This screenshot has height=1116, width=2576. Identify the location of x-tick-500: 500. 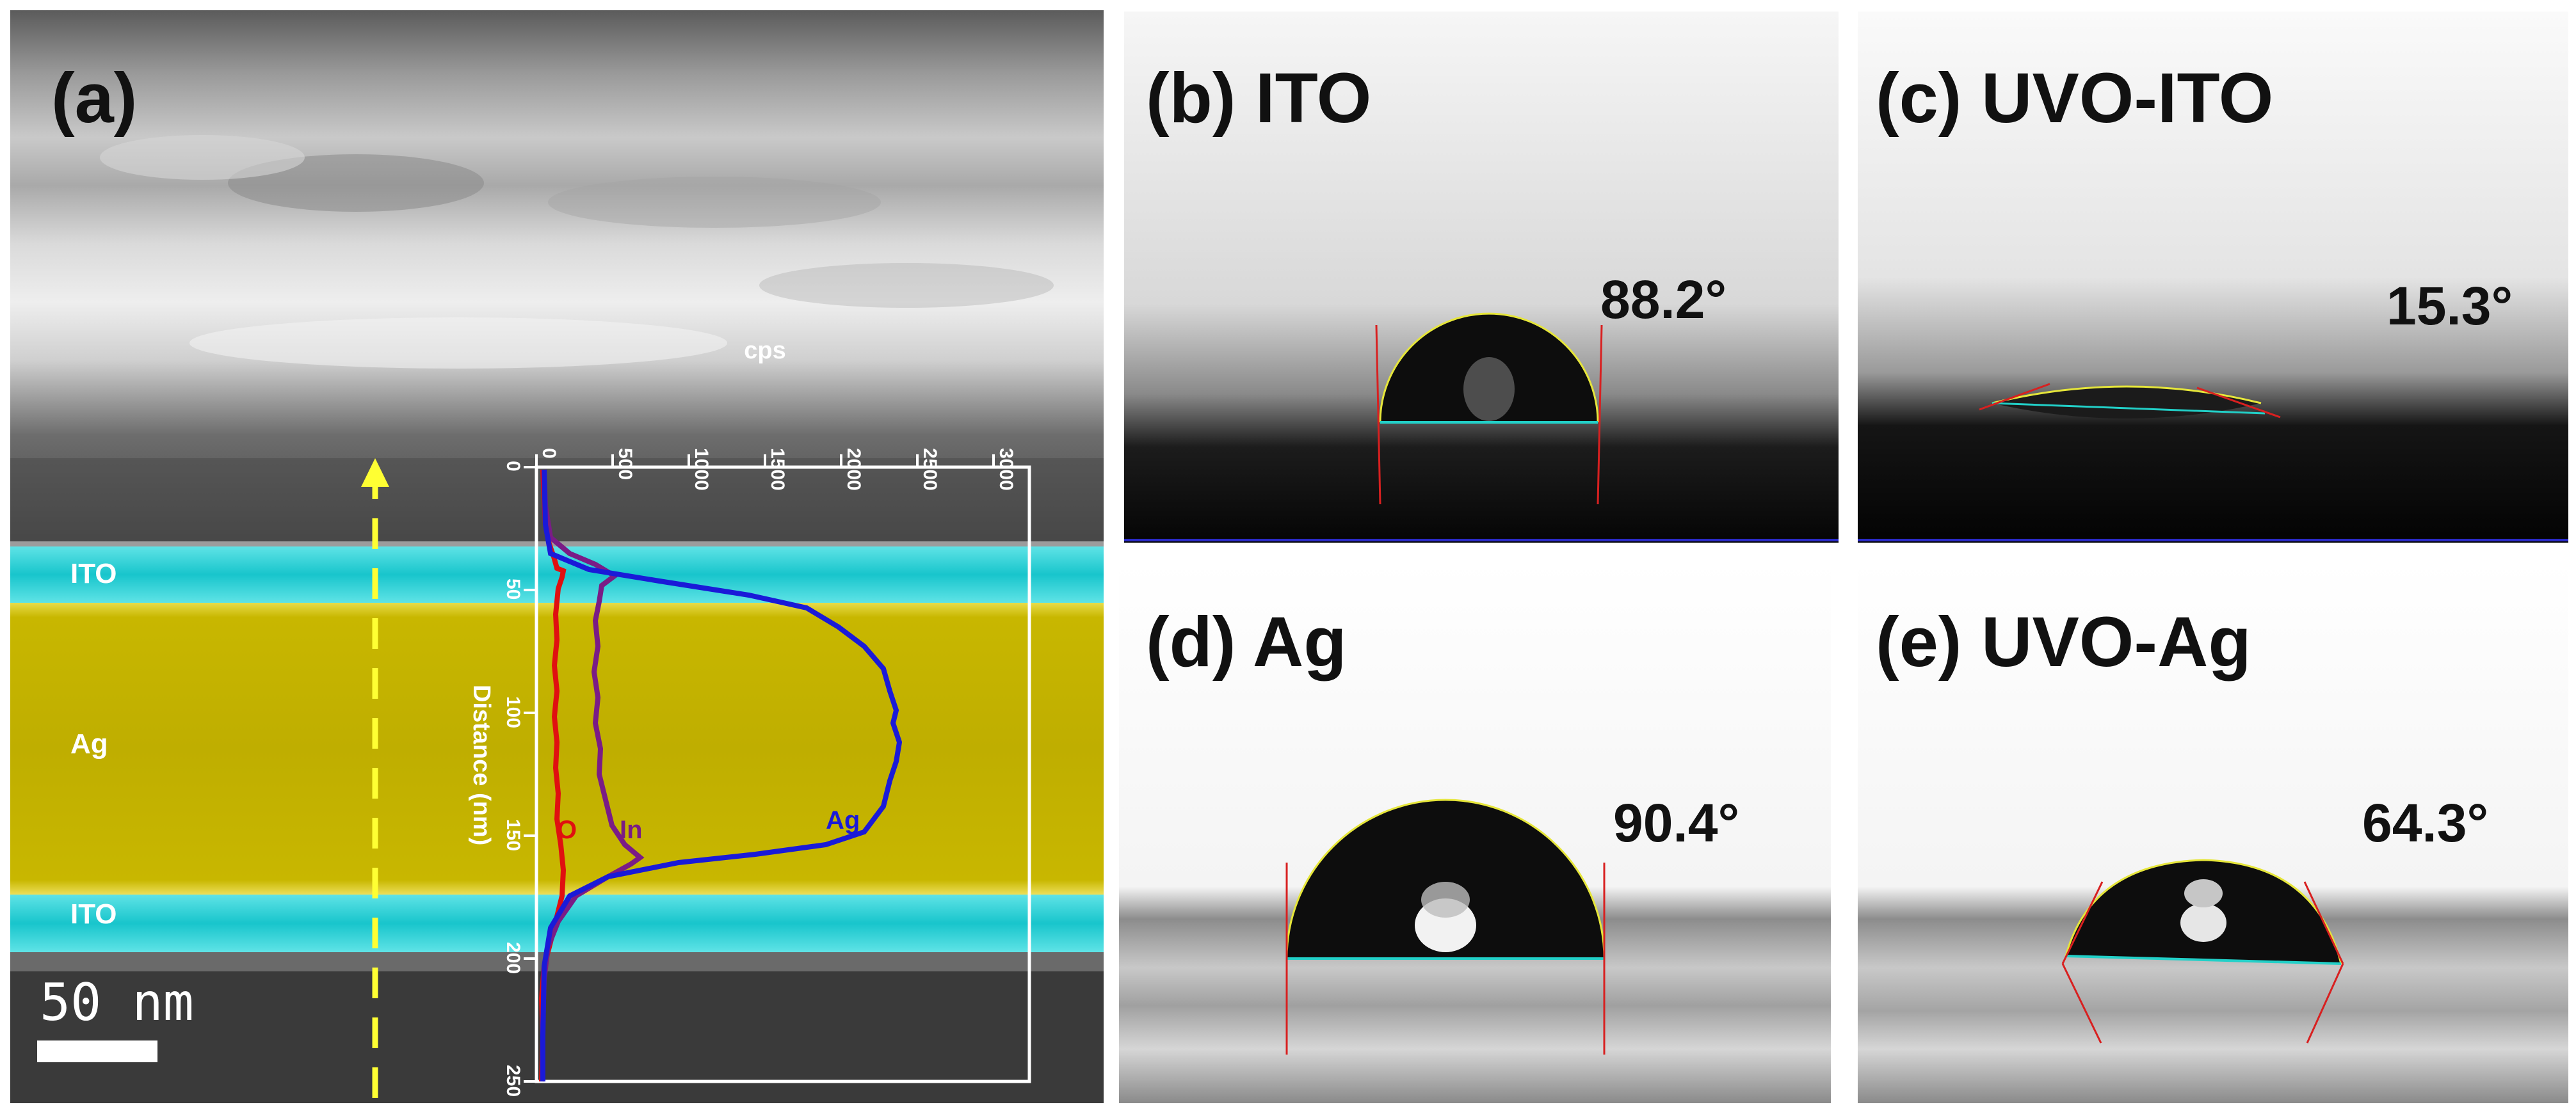
(625, 464).